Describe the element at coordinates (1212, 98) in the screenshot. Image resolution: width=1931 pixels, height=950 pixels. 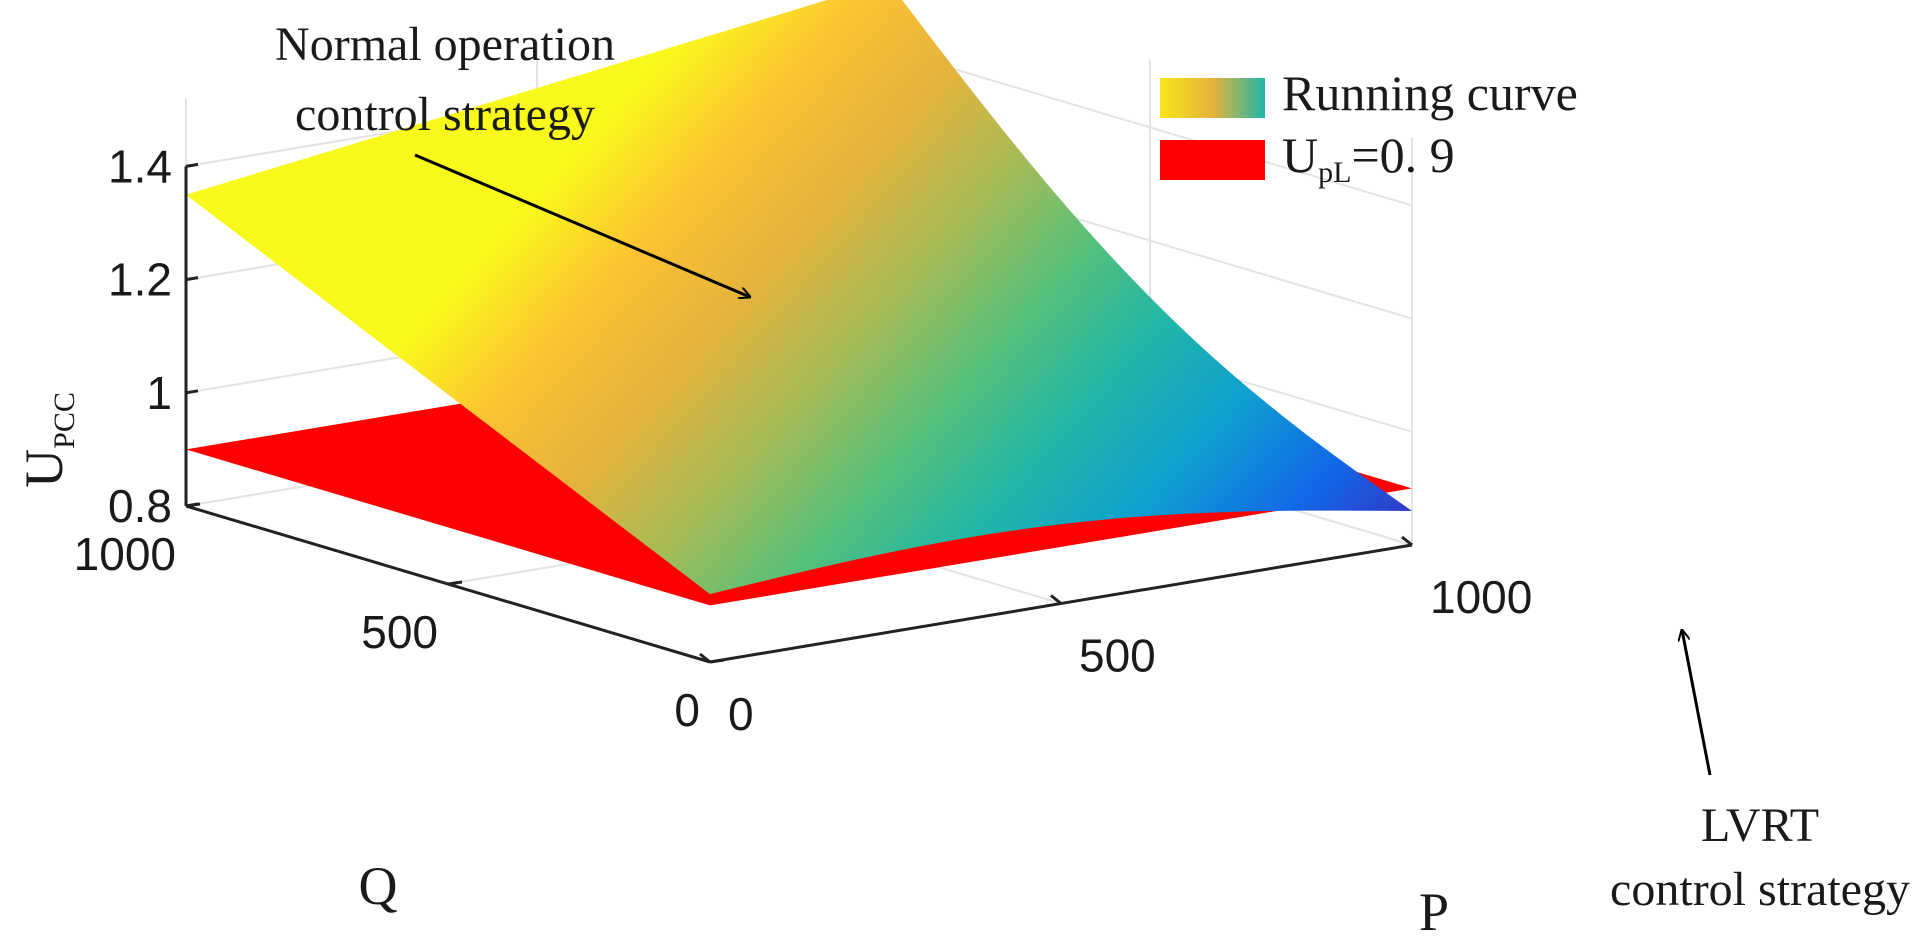
I see `legend-swatch-running-curve` at that location.